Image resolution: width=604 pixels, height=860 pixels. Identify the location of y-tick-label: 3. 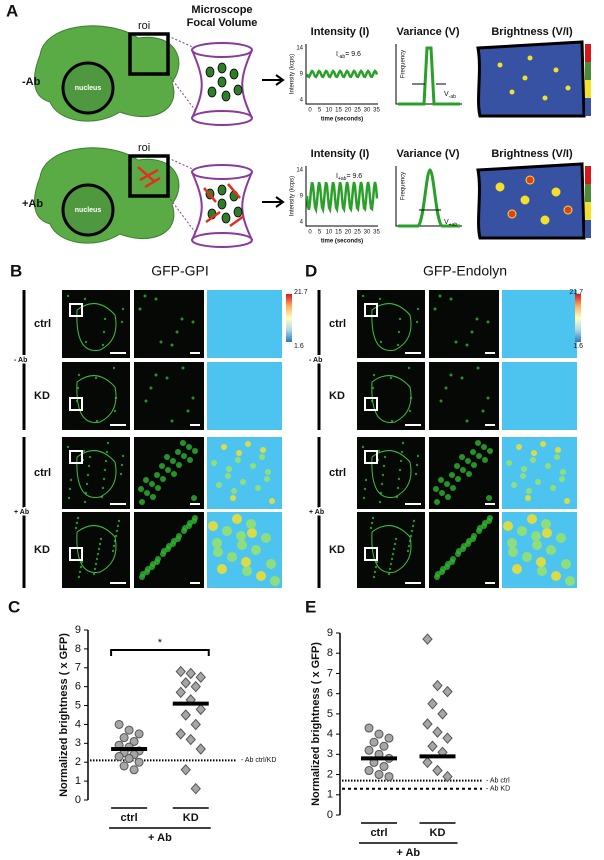
(78, 743).